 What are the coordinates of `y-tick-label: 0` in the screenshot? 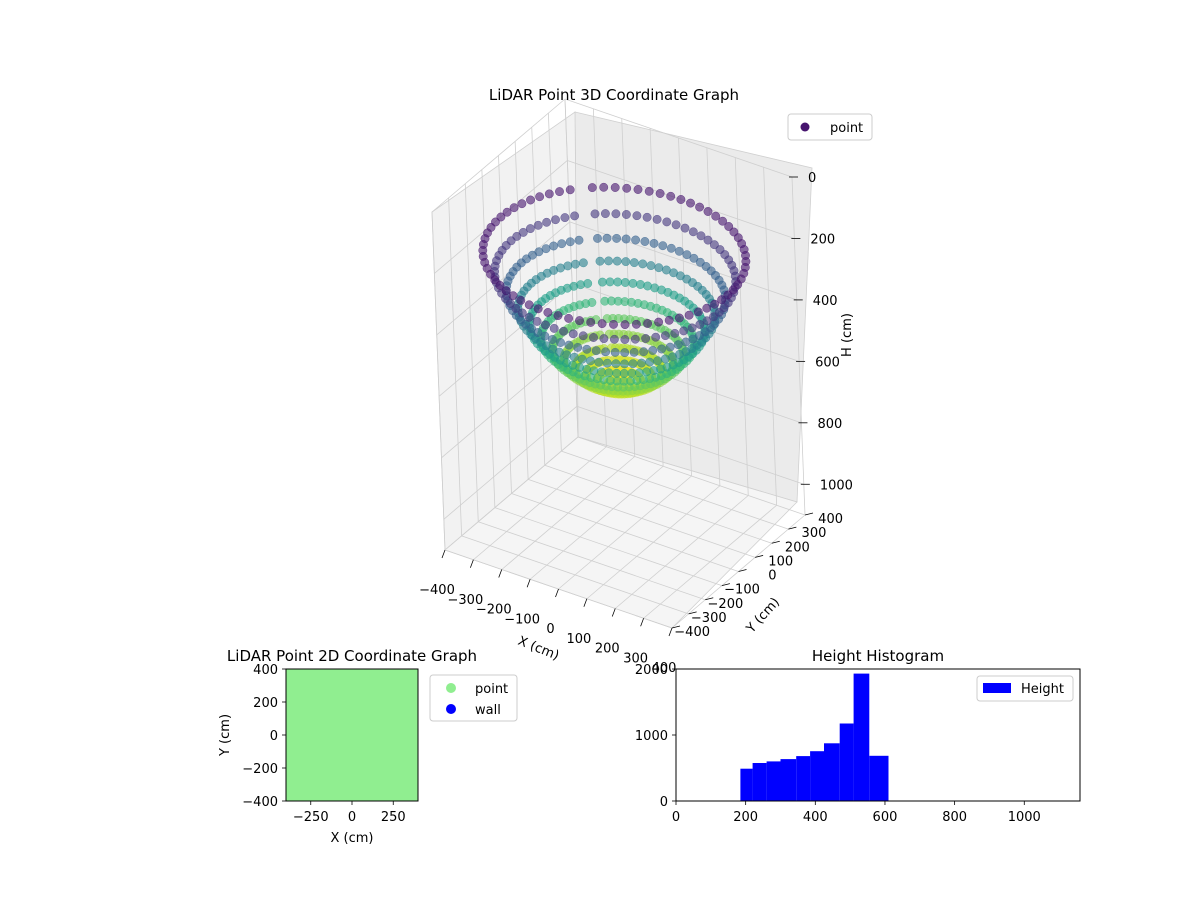 It's located at (274, 736).